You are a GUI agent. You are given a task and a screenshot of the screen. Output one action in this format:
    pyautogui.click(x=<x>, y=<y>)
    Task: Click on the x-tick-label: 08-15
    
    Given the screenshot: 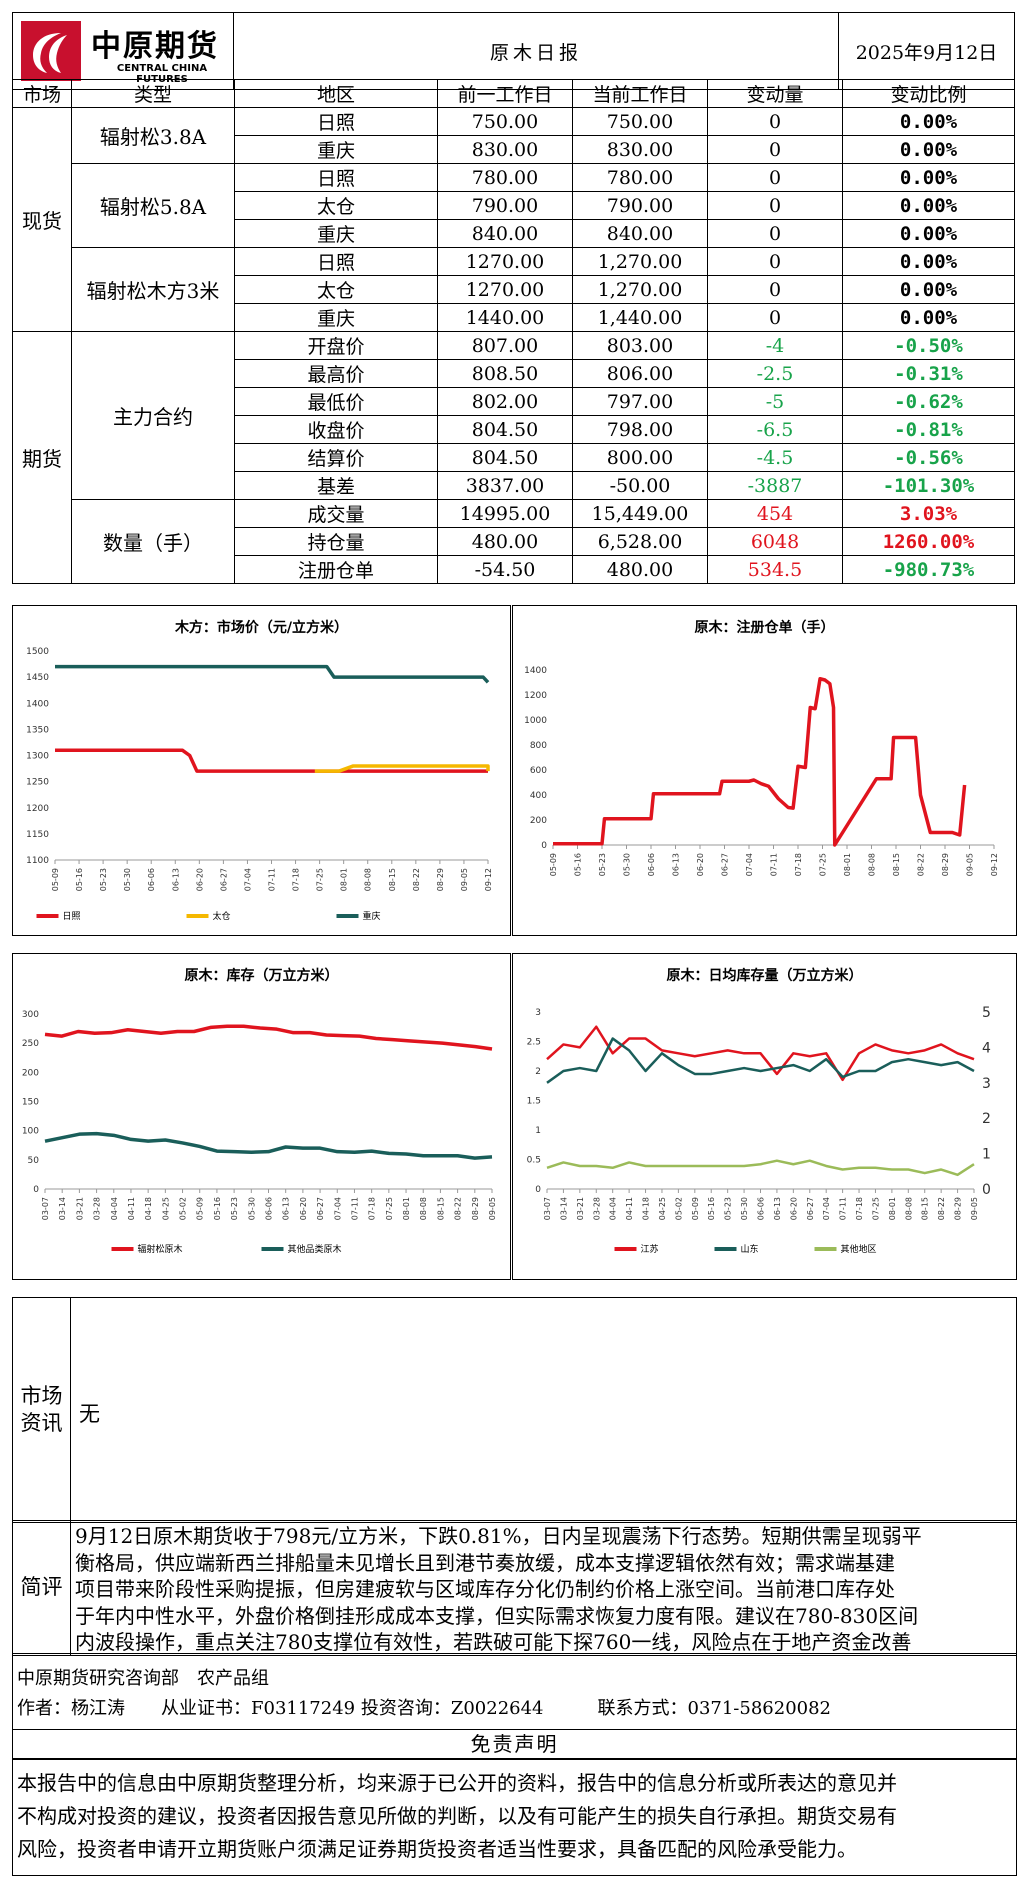 What is the action you would take?
    pyautogui.click(x=896, y=864)
    